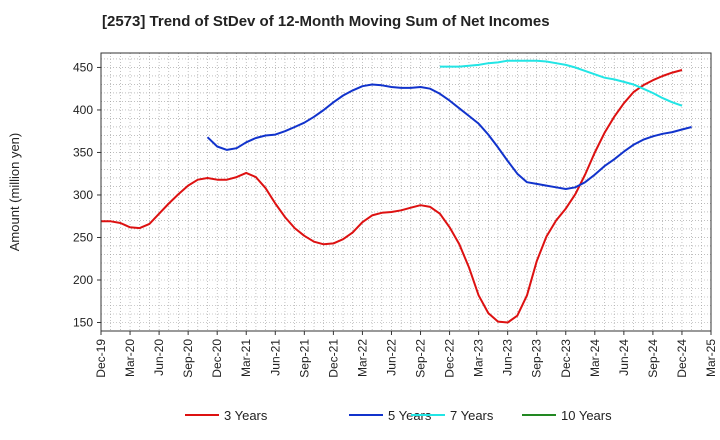 The width and height of the screenshot is (720, 440). Describe the element at coordinates (130, 358) in the screenshot. I see `x-tick-label: Mar-20` at that location.